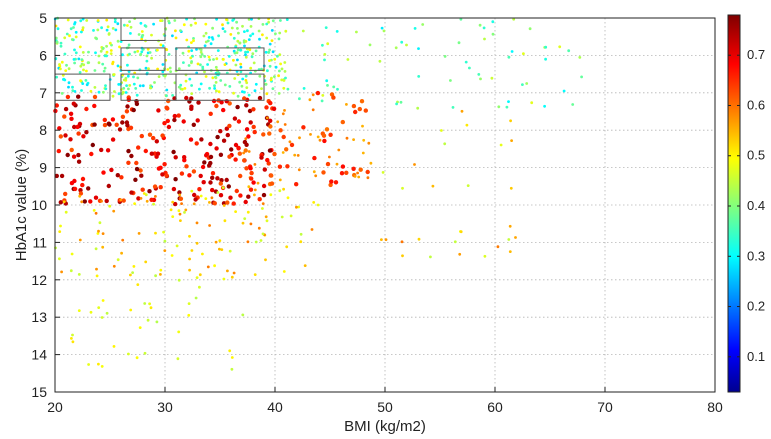 The image size is (771, 439). I want to click on colorbar-tick-label: 0.5, so click(756, 155).